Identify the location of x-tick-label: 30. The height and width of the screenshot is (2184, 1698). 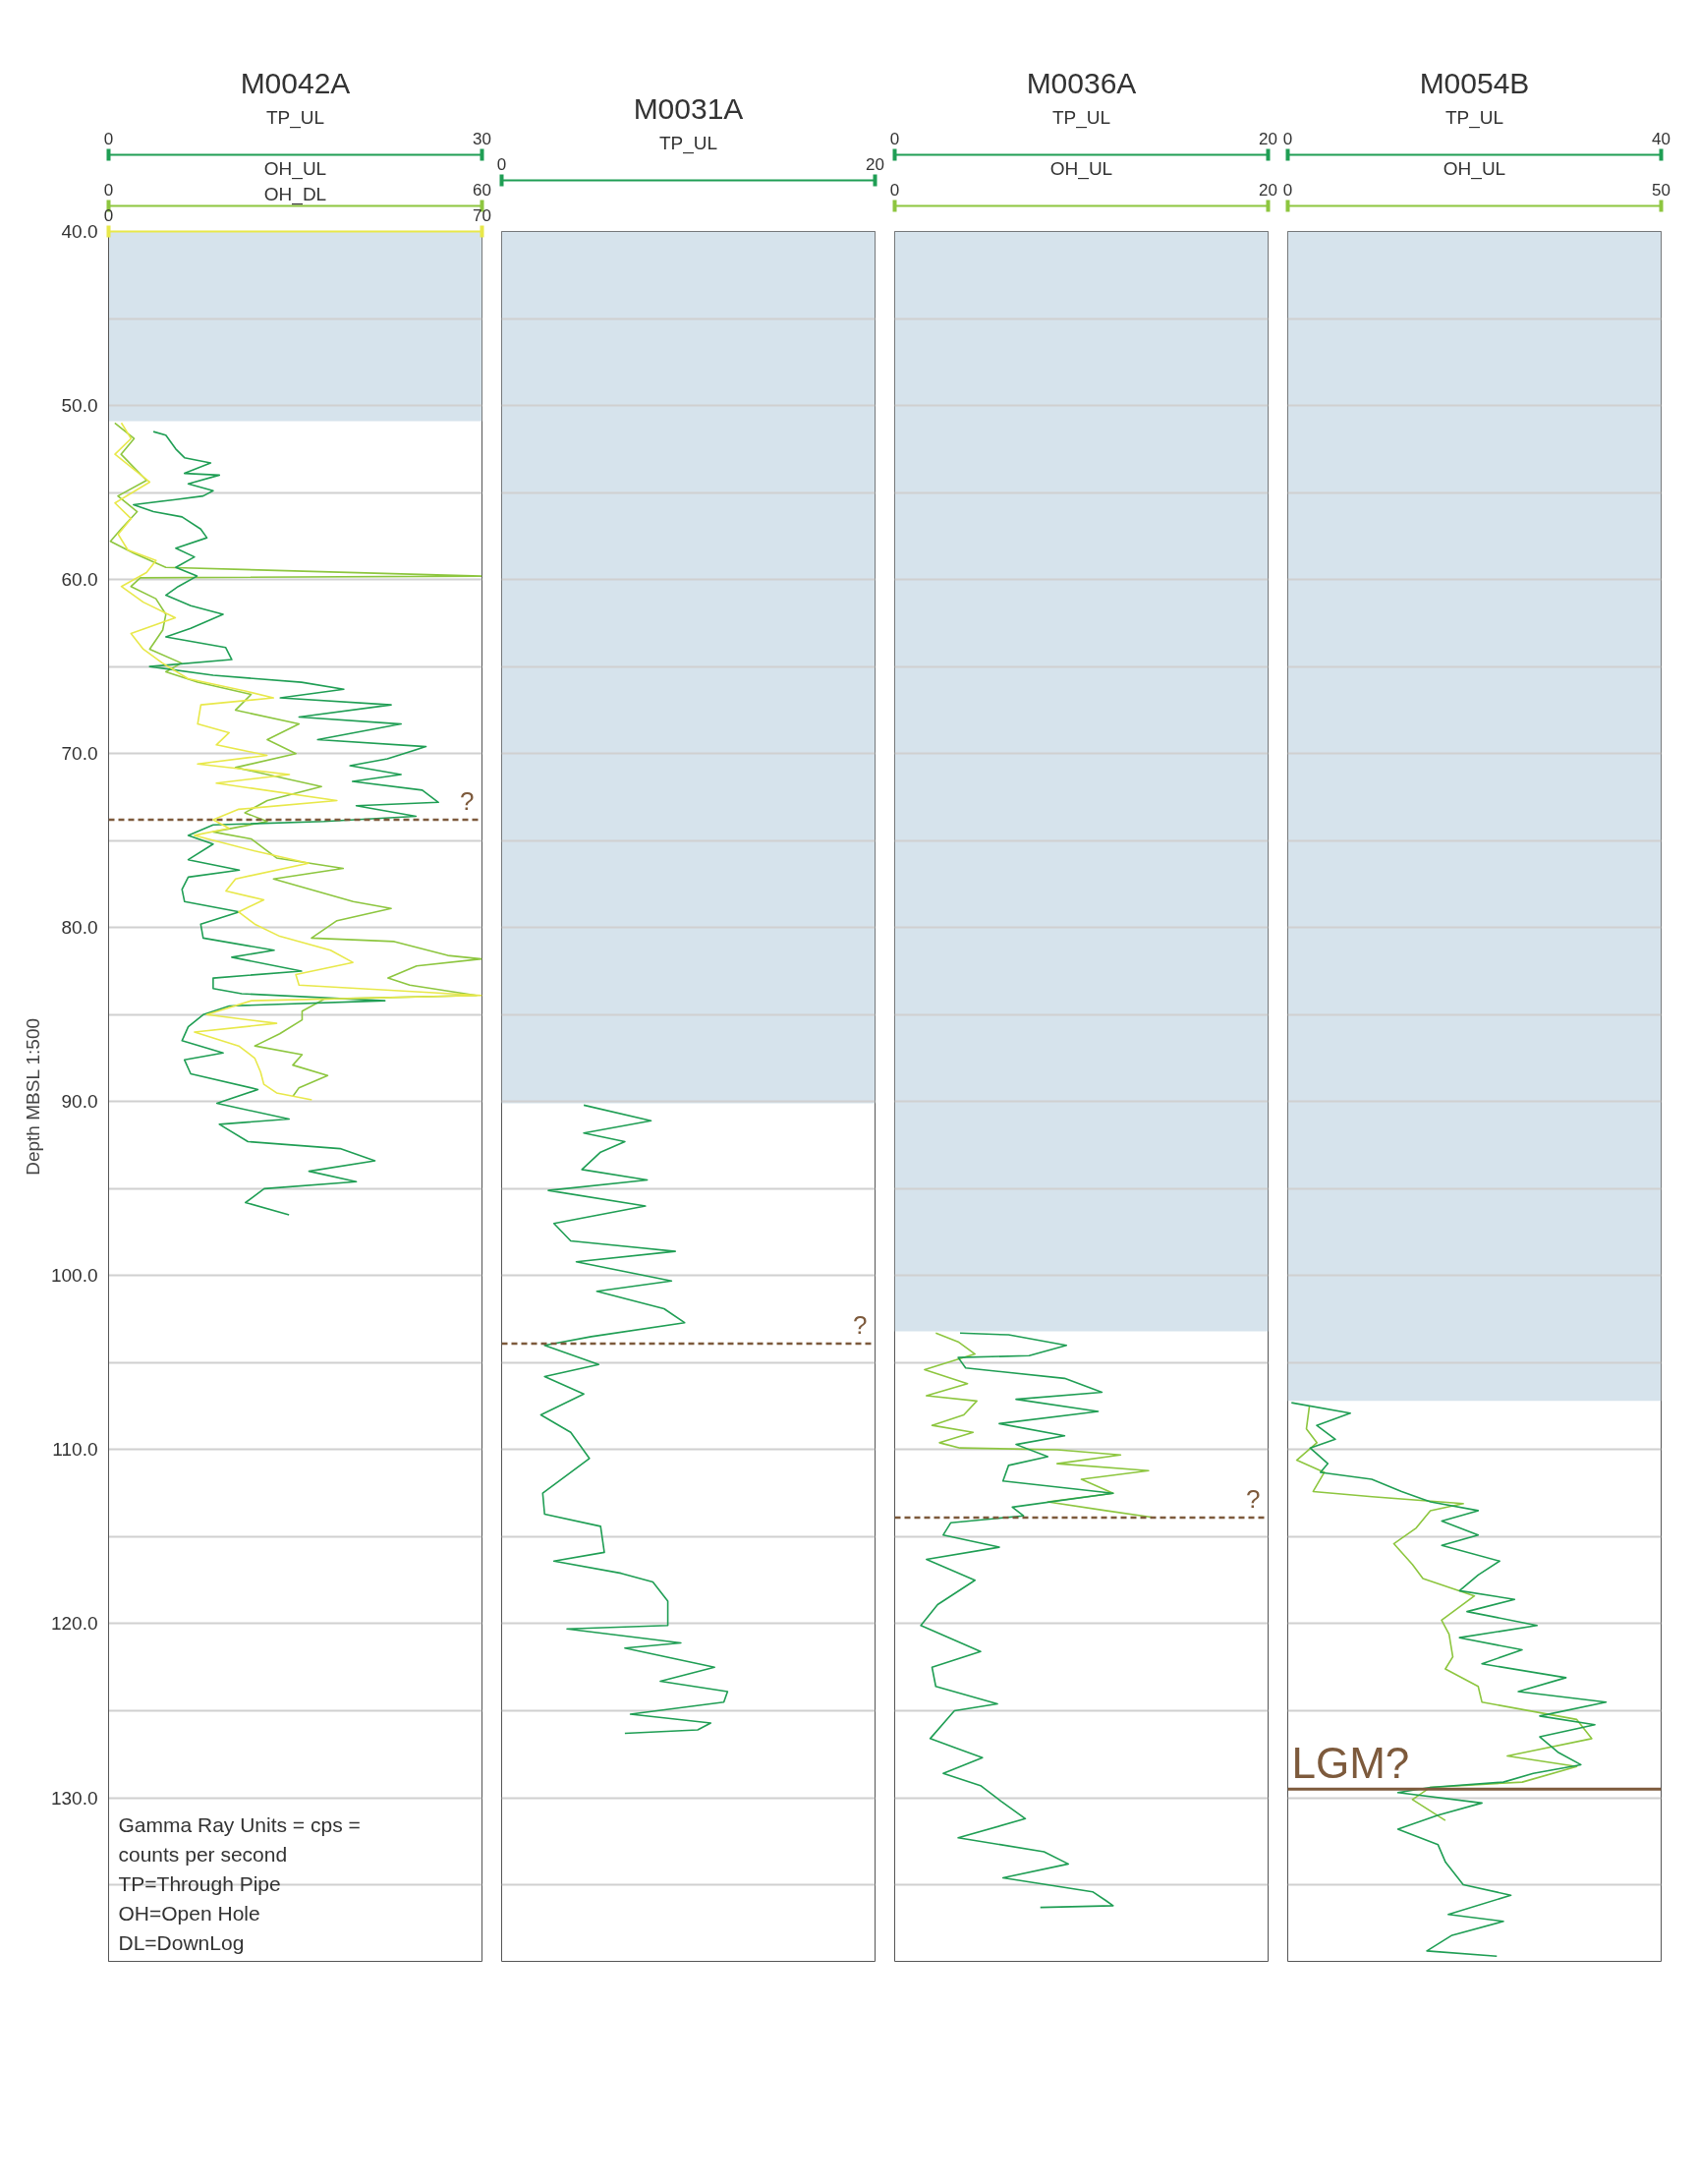
(482, 138).